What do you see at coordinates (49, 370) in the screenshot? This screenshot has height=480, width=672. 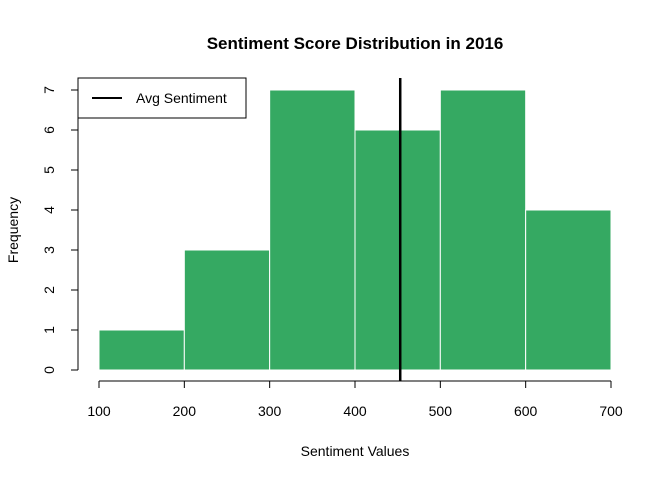 I see `y-tick-label-0: 0` at bounding box center [49, 370].